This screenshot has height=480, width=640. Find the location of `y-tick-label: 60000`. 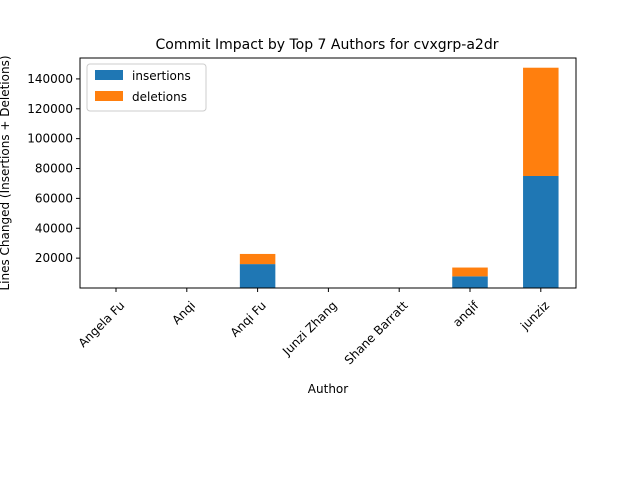

y-tick-label: 60000 is located at coordinates (54, 198).